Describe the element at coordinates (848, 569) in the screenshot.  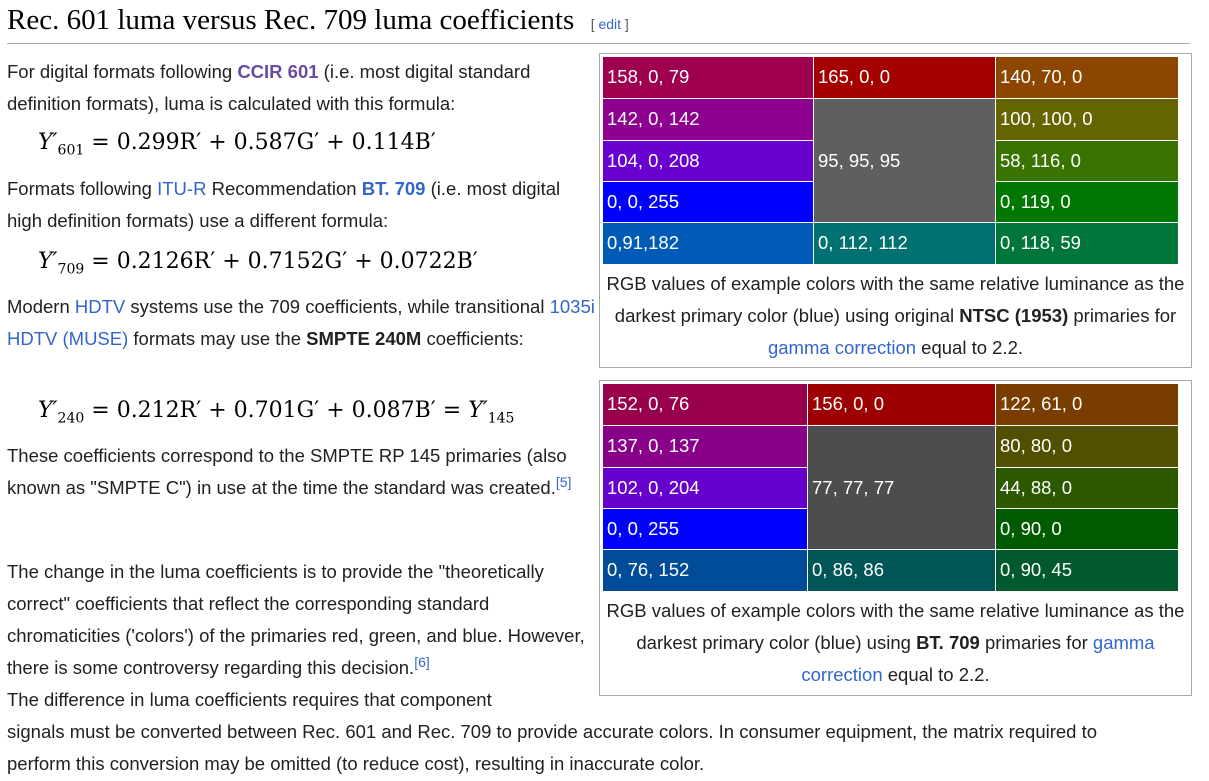
I see `cell-label: 0, 86, 86` at that location.